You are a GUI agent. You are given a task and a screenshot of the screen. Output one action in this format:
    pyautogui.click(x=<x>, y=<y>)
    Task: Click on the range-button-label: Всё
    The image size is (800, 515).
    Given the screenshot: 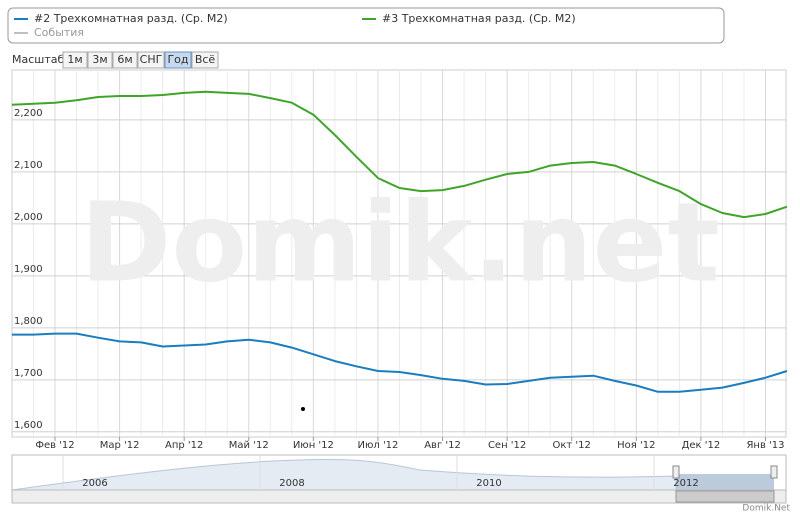 What is the action you would take?
    pyautogui.click(x=205, y=59)
    